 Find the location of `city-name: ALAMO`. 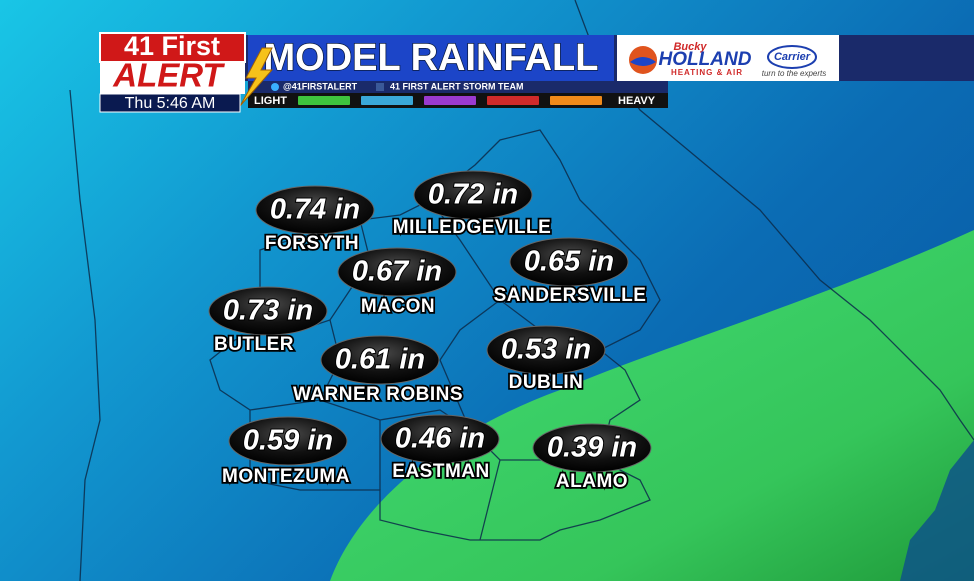

city-name: ALAMO is located at coordinates (592, 481).